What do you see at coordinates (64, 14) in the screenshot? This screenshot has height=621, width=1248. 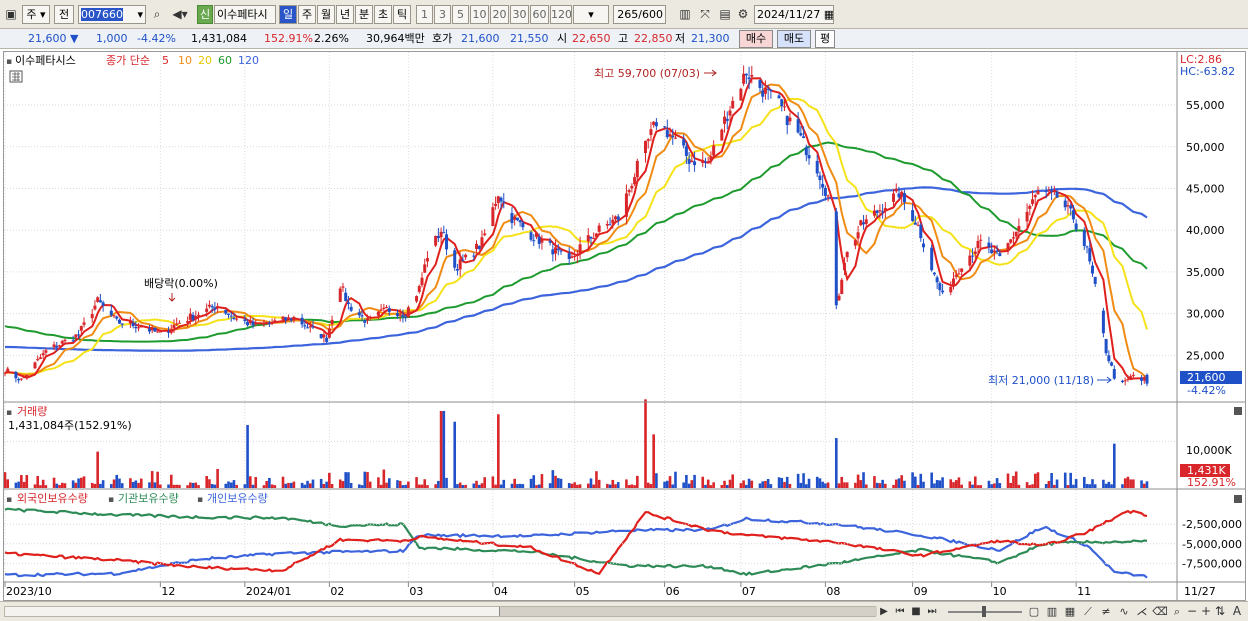 I see `prev-button: 전` at bounding box center [64, 14].